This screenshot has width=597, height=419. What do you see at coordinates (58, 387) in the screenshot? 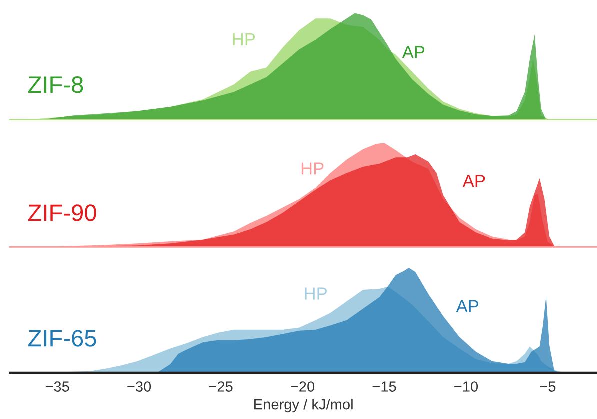
I see `x-tick-label: −35` at bounding box center [58, 387].